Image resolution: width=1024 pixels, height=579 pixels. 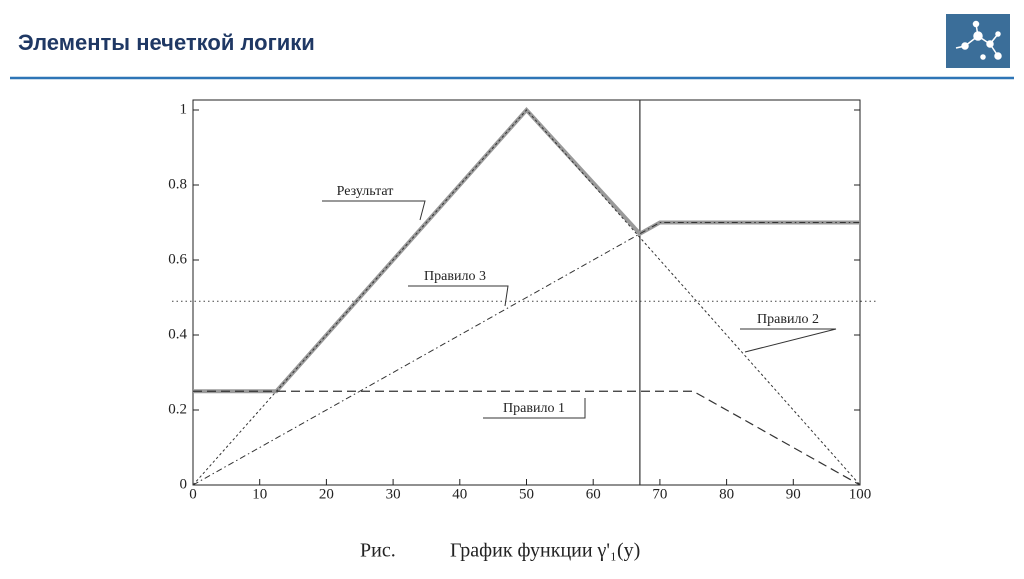 What do you see at coordinates (659, 494) in the screenshot?
I see `x-tick-label: 70` at bounding box center [659, 494].